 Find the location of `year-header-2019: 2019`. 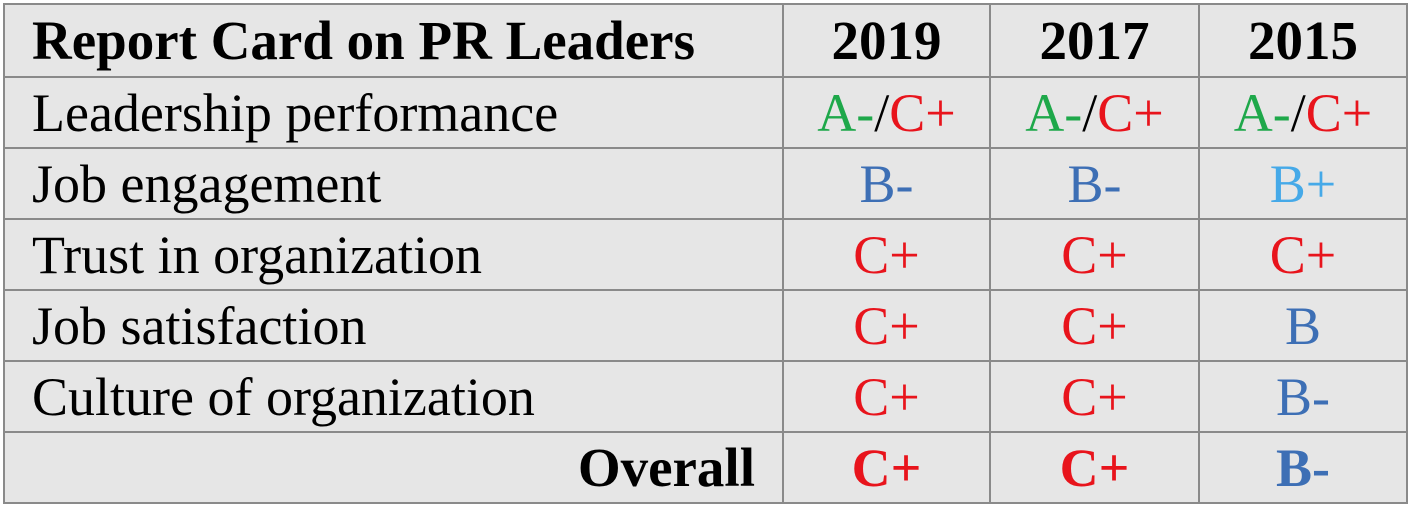

year-header-2019: 2019 is located at coordinates (886, 40).